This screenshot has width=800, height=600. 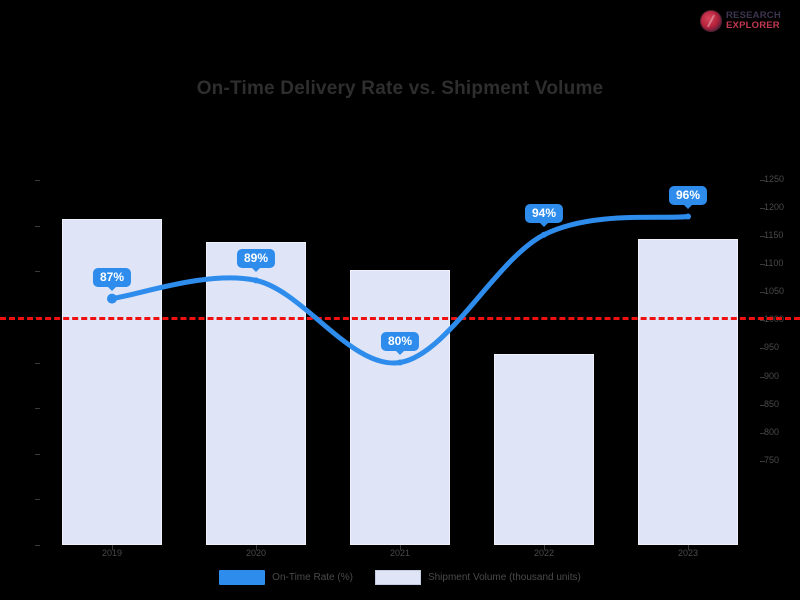 I want to click on line-point-2022, so click(x=544, y=234).